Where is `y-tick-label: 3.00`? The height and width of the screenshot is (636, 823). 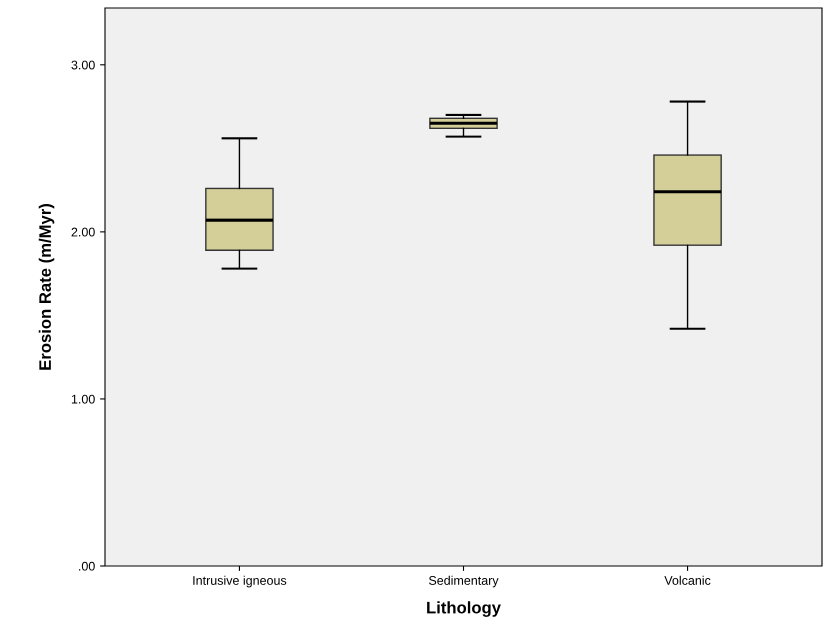 y-tick-label: 3.00 is located at coordinates (83, 65).